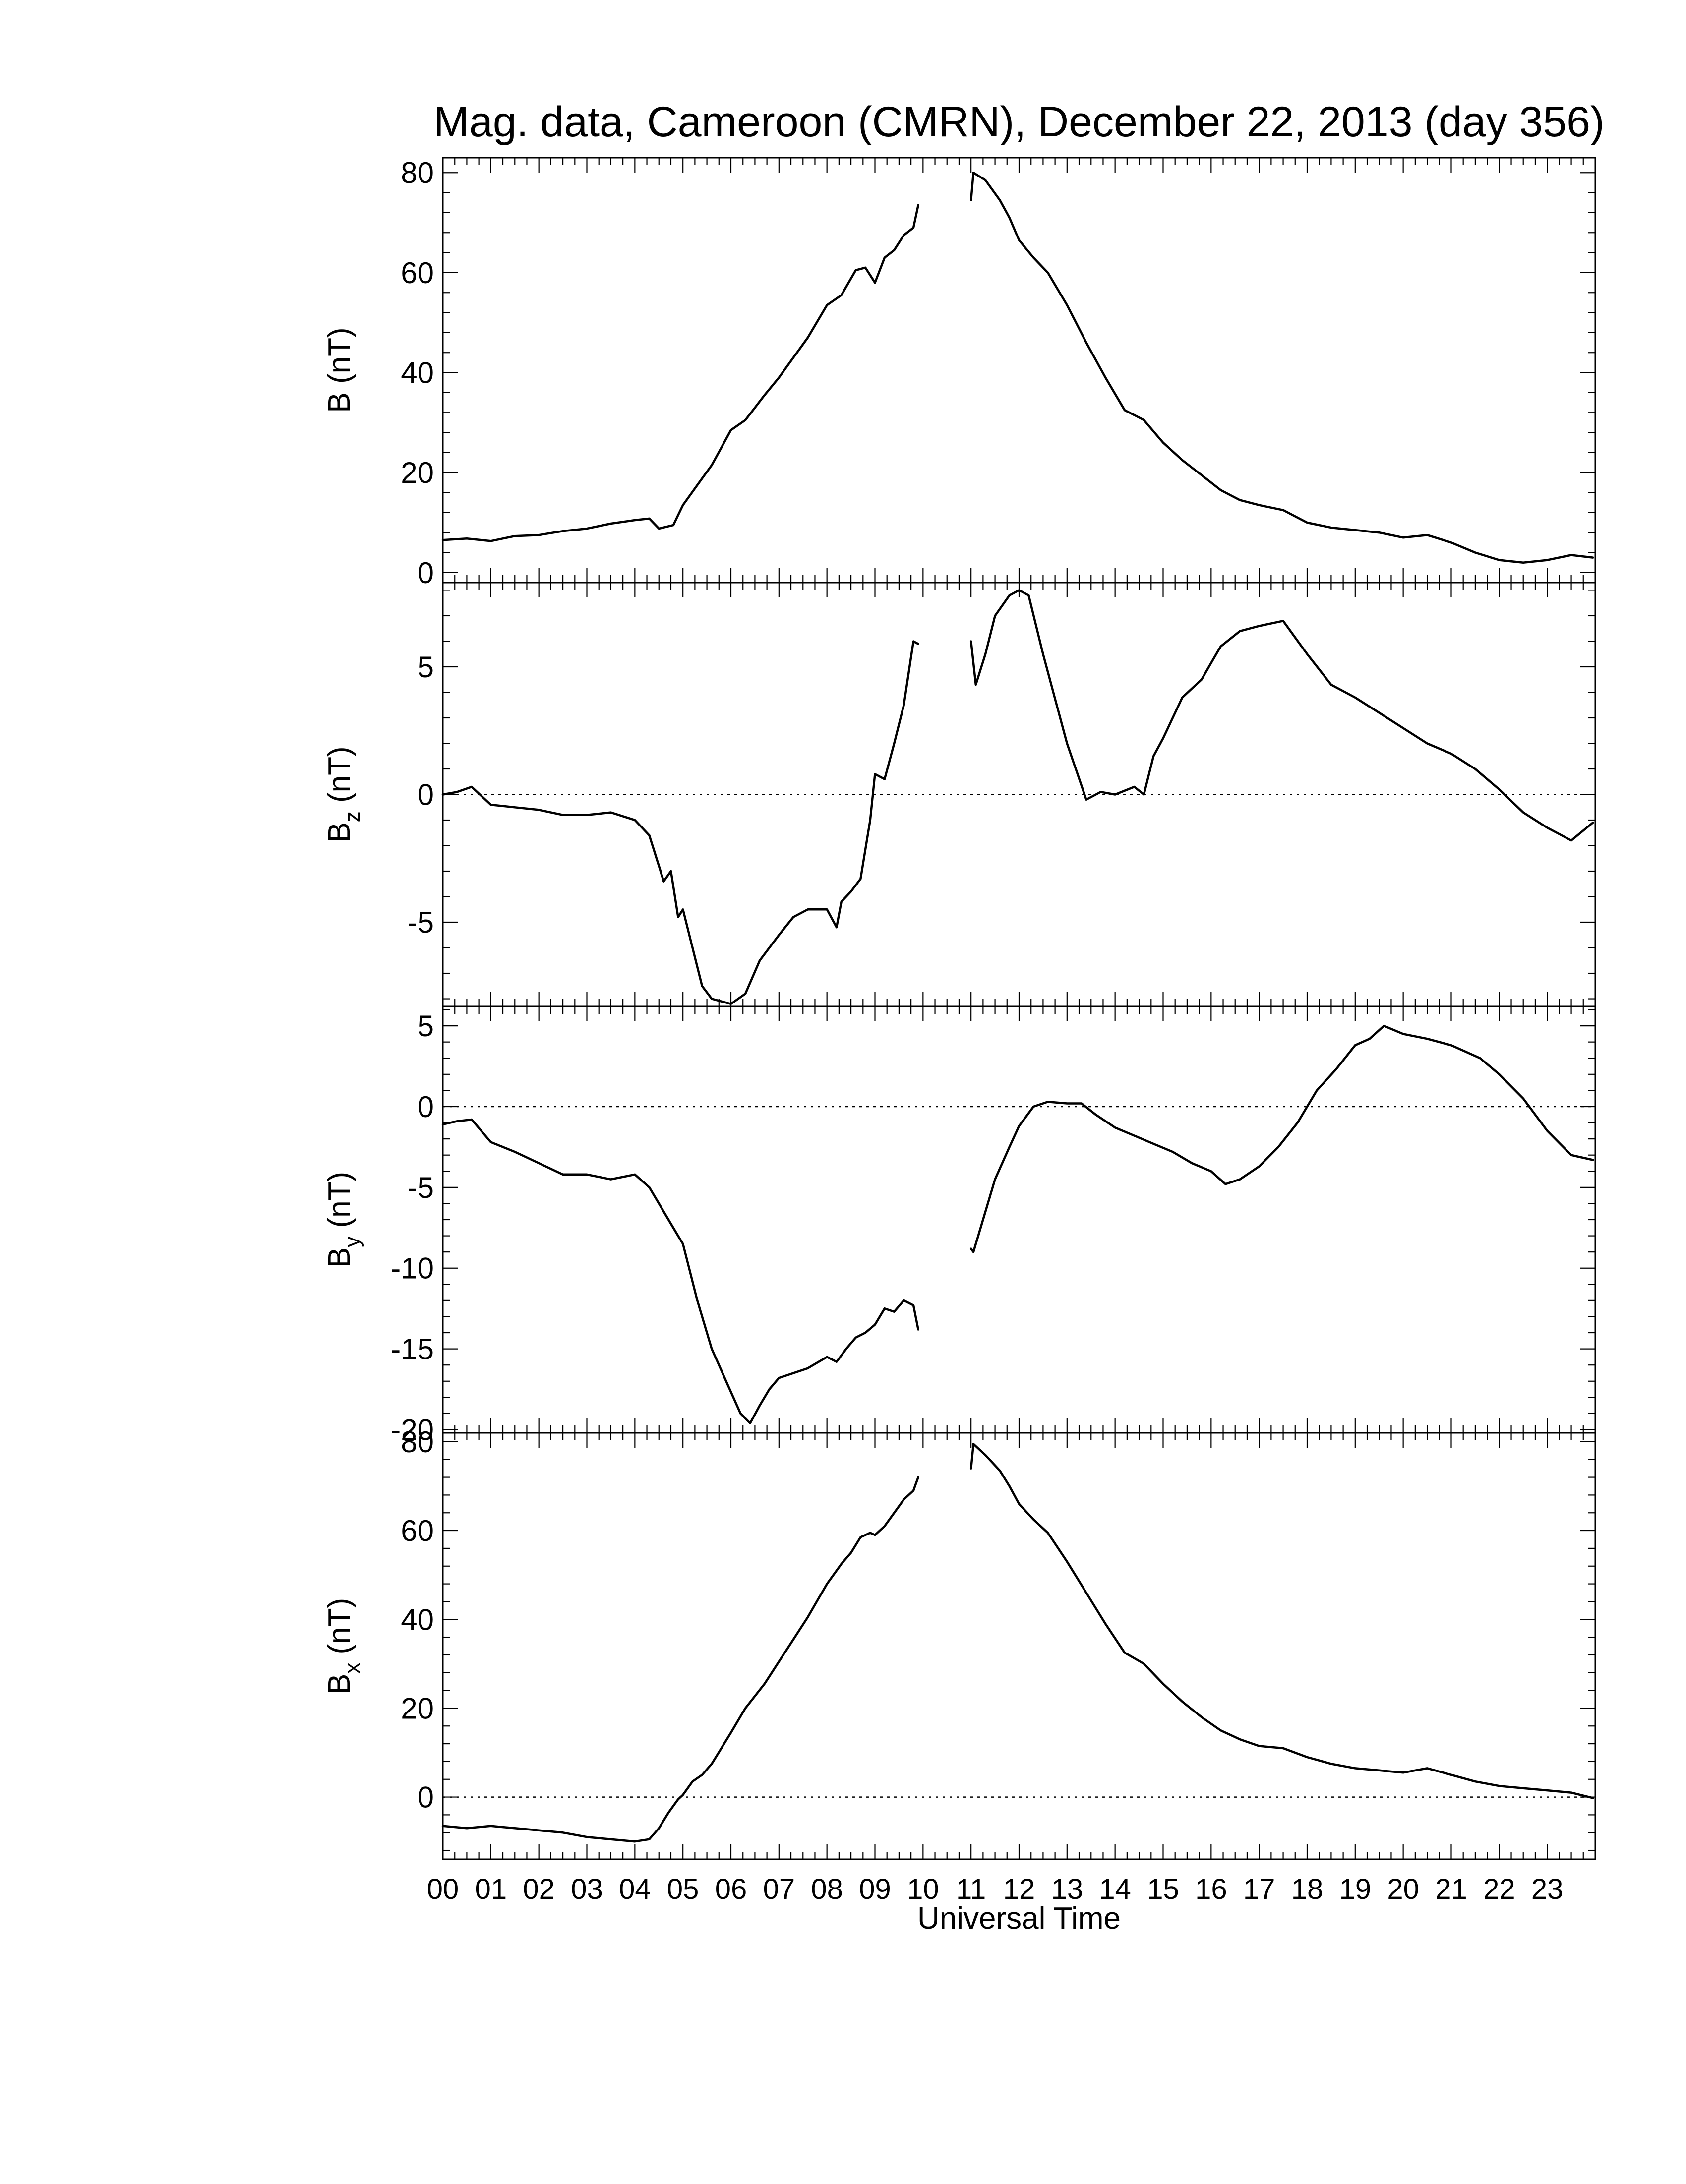 The image size is (1686, 2184). I want to click on x-tick-label: 05, so click(683, 1889).